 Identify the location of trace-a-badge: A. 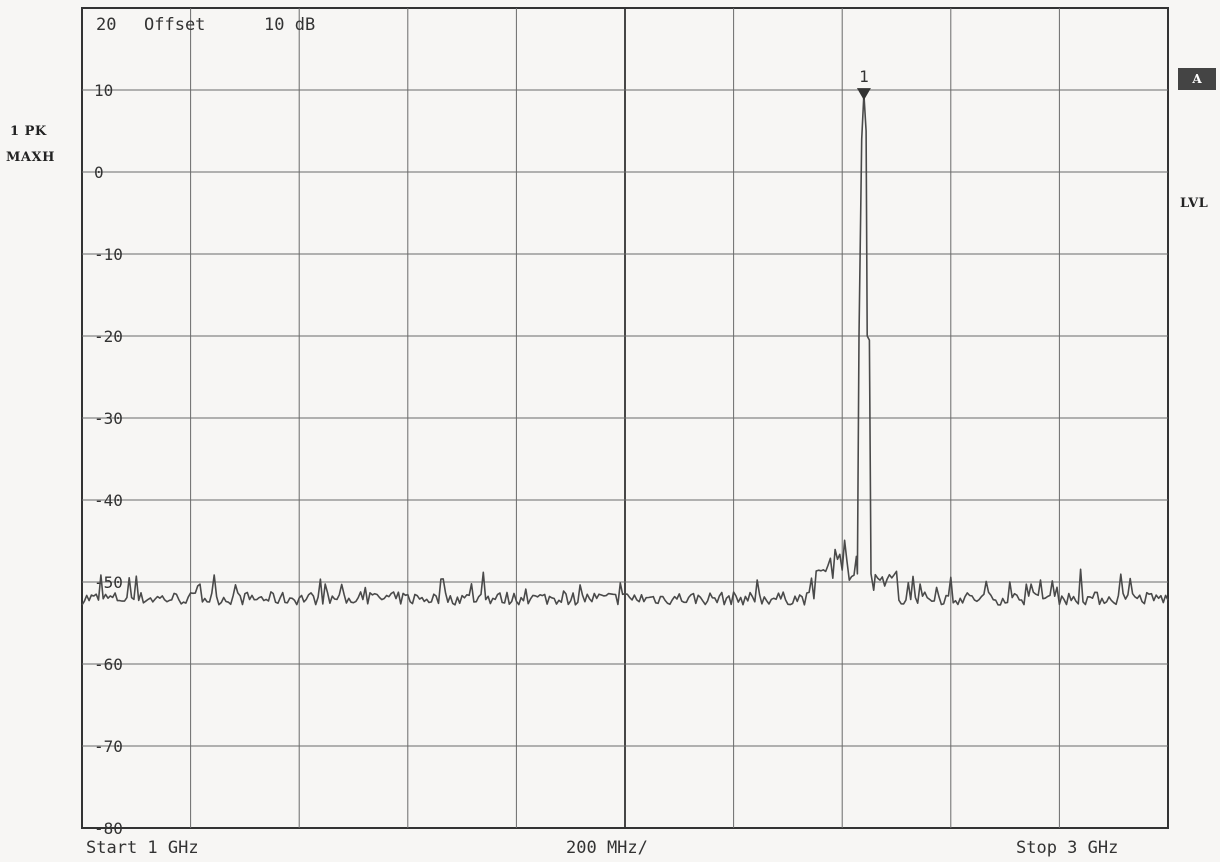
(1197, 79).